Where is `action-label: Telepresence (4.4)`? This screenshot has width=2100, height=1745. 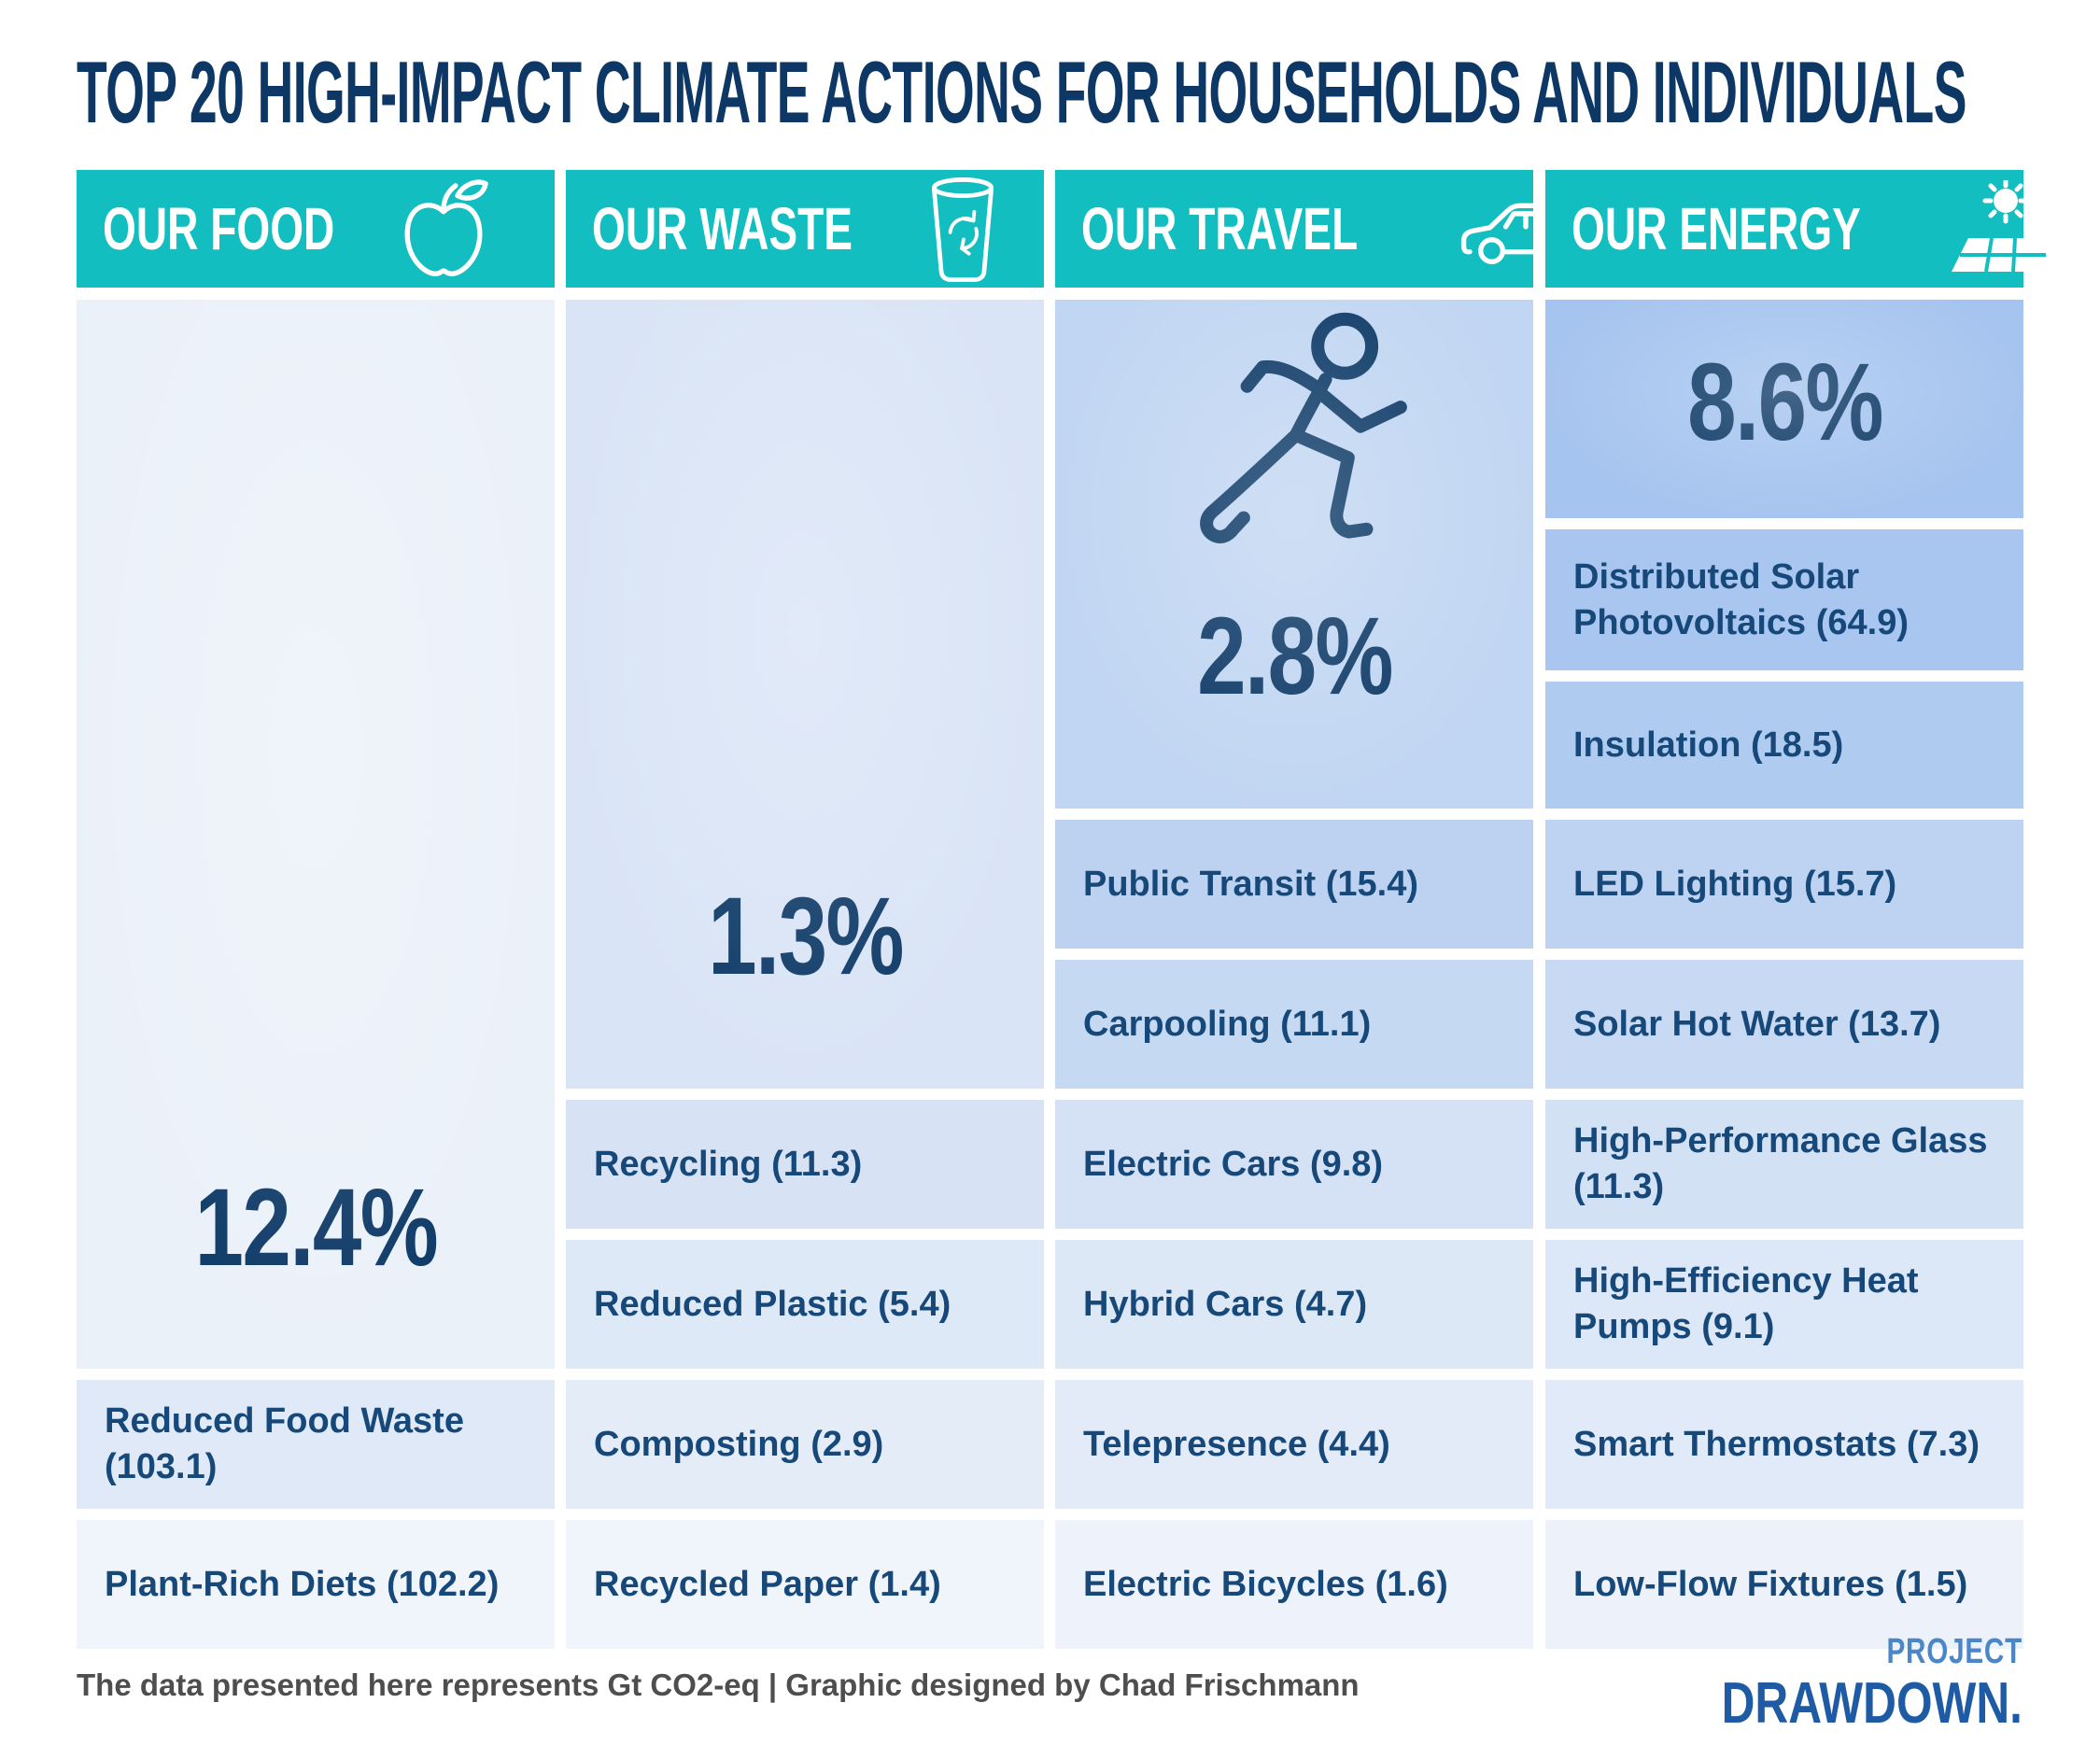
action-label: Telepresence (4.4) is located at coordinates (1236, 1444).